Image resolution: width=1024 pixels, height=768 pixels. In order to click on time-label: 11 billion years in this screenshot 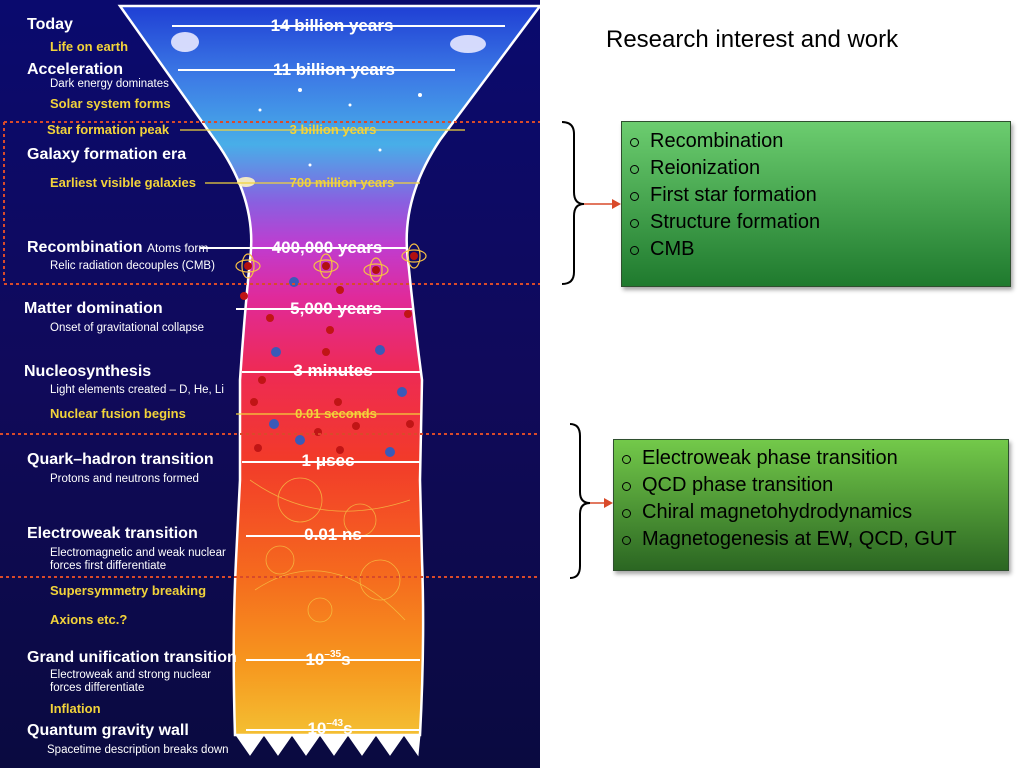, I will do `click(334, 69)`.